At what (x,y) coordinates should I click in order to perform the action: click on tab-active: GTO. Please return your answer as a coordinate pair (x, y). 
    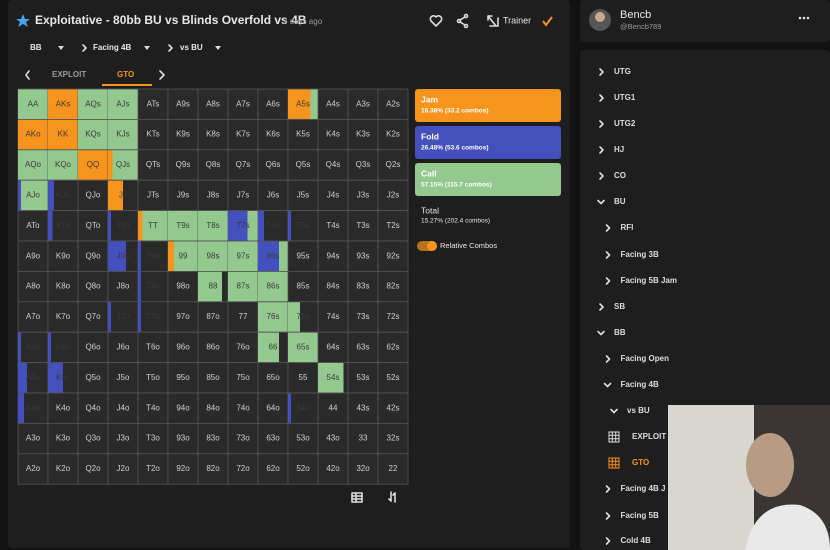
    Looking at the image, I should click on (125, 74).